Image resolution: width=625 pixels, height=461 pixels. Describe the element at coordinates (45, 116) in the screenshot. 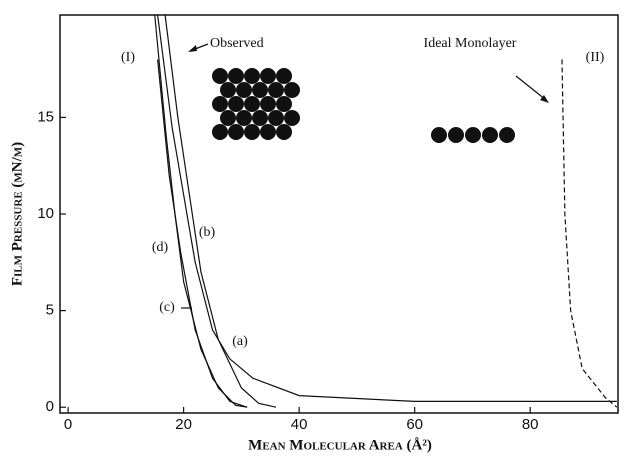

I see `y-tick-label: 15` at that location.